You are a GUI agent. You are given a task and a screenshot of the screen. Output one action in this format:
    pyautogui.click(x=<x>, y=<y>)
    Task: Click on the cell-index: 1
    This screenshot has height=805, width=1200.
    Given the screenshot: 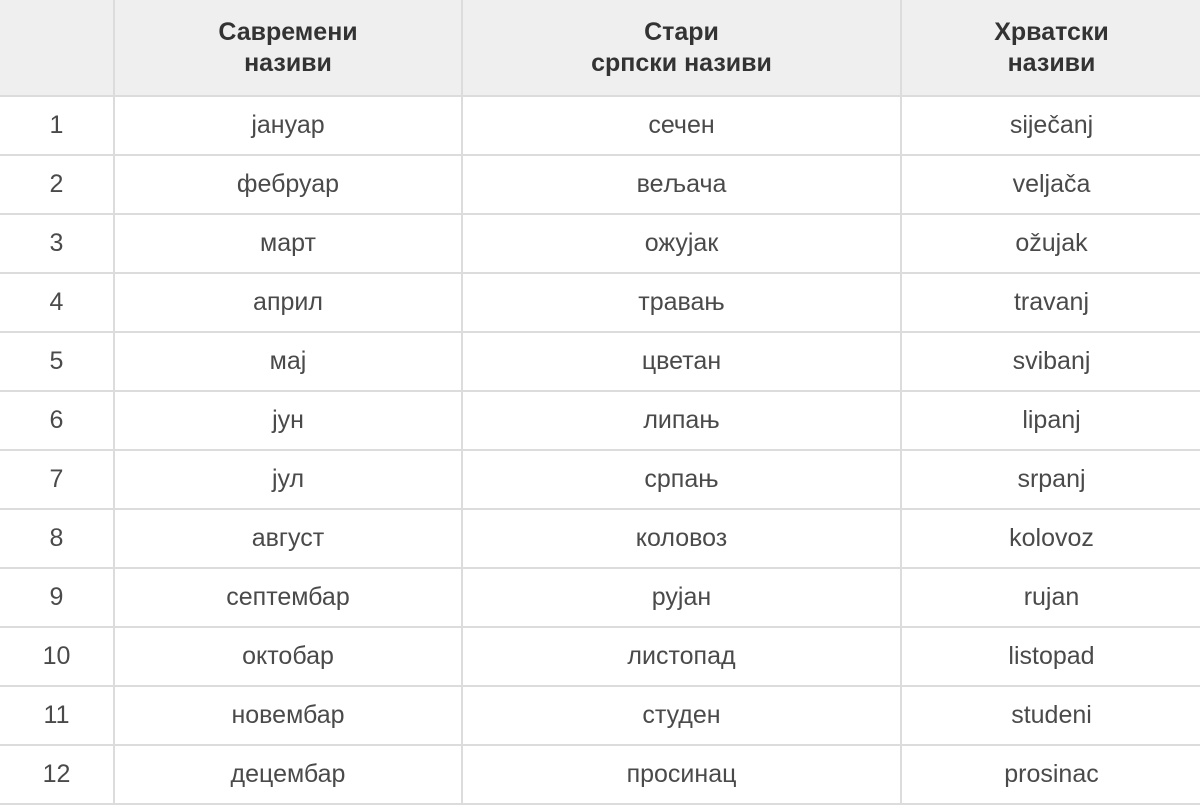 What is the action you would take?
    pyautogui.click(x=57, y=125)
    